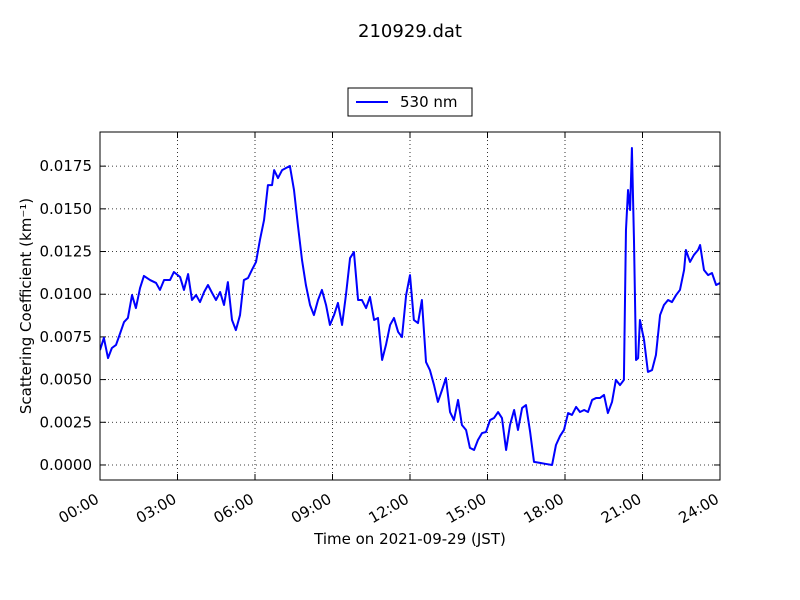  I want to click on y-tick-label: 0.0150, so click(66, 209).